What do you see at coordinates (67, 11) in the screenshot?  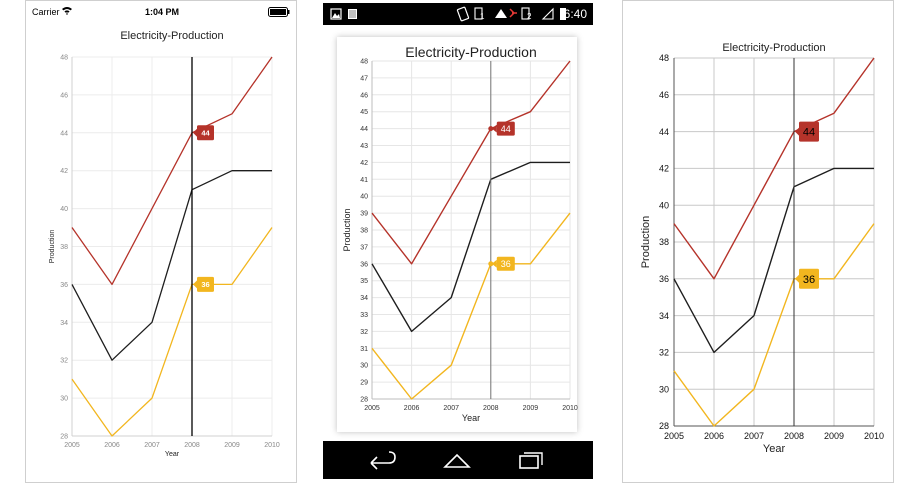 I see `wifi-icon` at bounding box center [67, 11].